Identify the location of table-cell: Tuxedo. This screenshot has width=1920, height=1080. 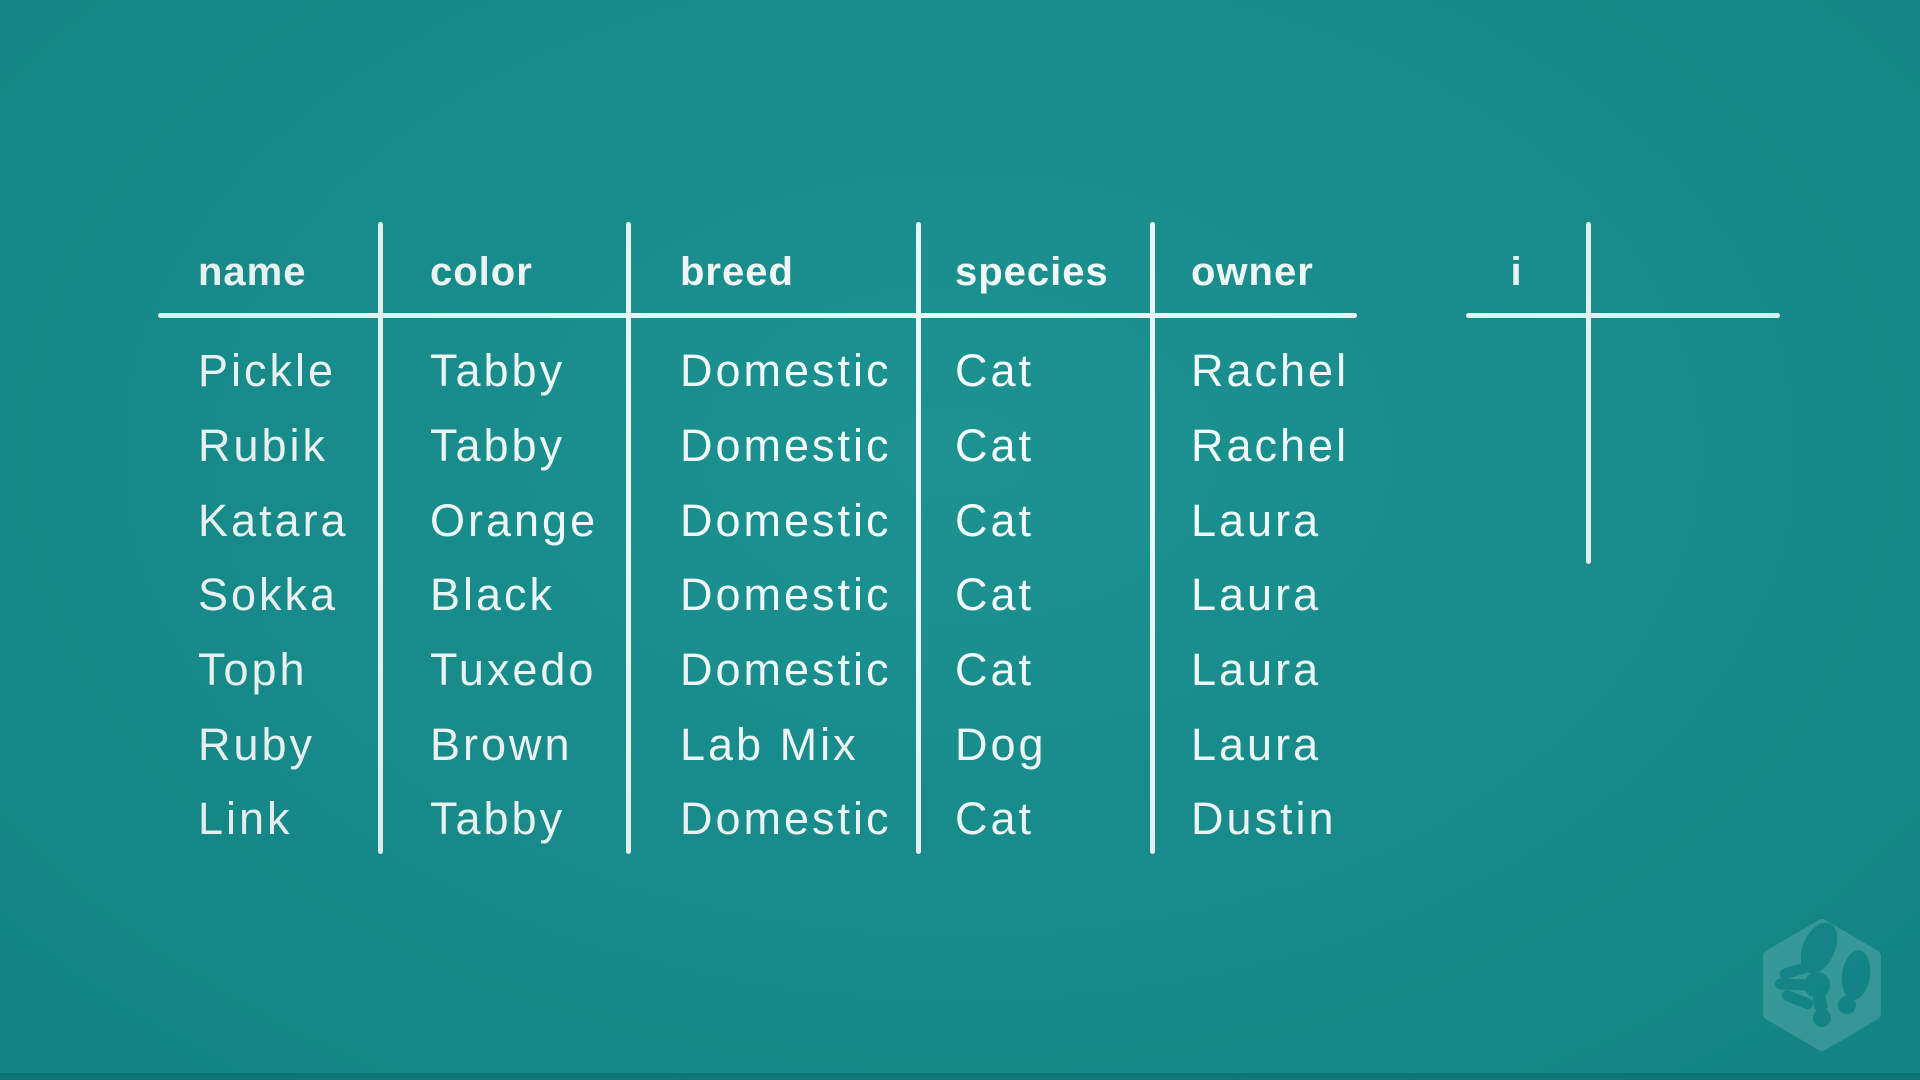
(513, 669).